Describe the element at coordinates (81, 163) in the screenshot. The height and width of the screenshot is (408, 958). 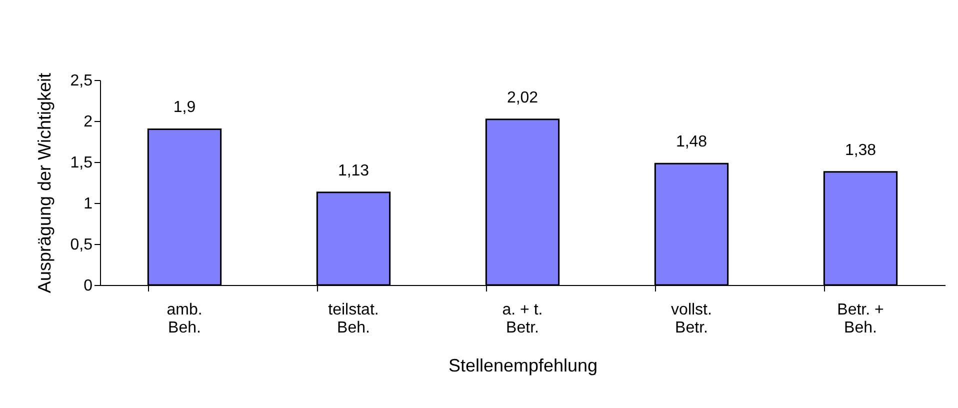
I see `y-tick-label: 1,5` at that location.